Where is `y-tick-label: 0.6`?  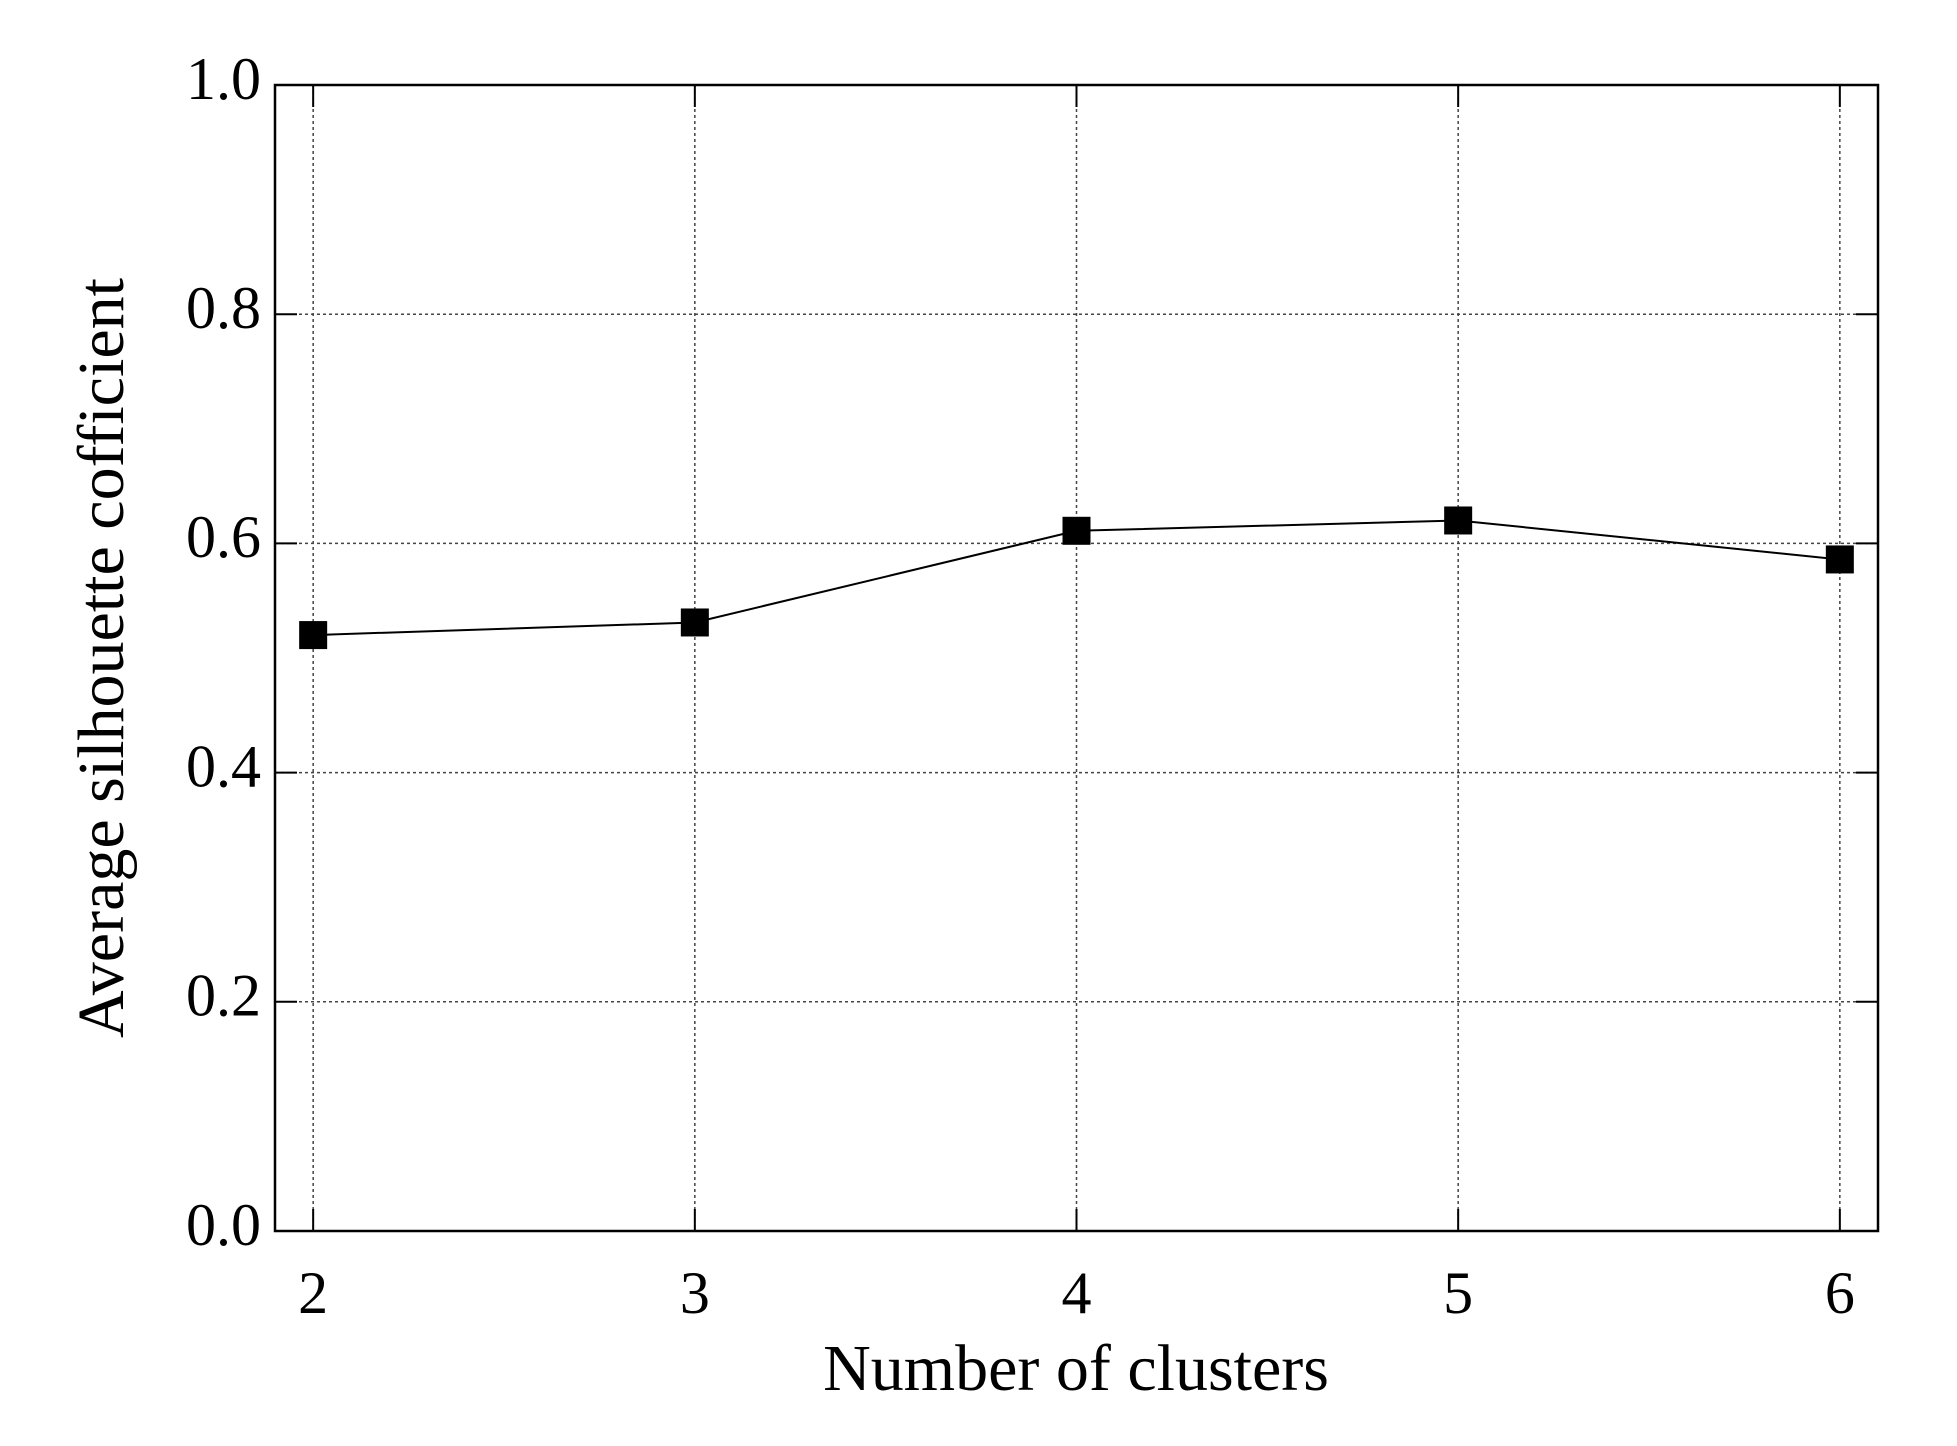
y-tick-label: 0.6 is located at coordinates (223, 537).